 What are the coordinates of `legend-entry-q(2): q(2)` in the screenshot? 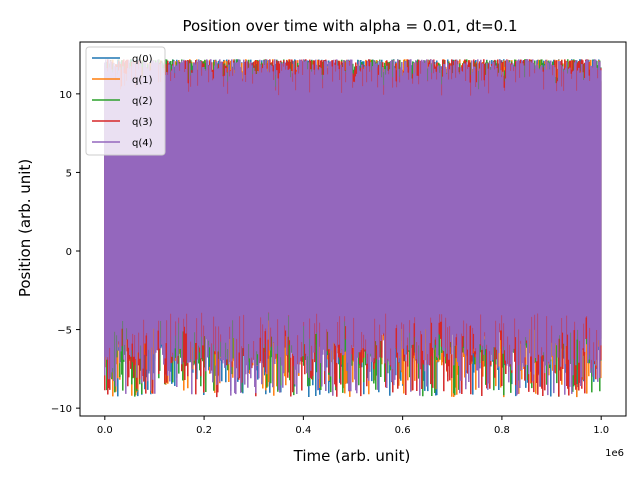 It's located at (142, 101).